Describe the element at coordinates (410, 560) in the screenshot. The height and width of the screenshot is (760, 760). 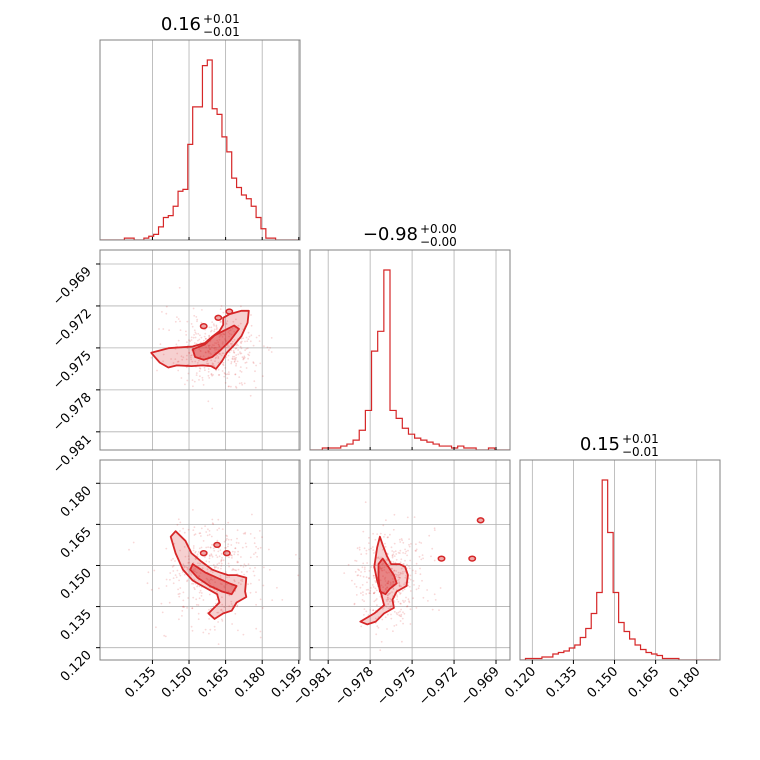
I see `panel-frame` at that location.